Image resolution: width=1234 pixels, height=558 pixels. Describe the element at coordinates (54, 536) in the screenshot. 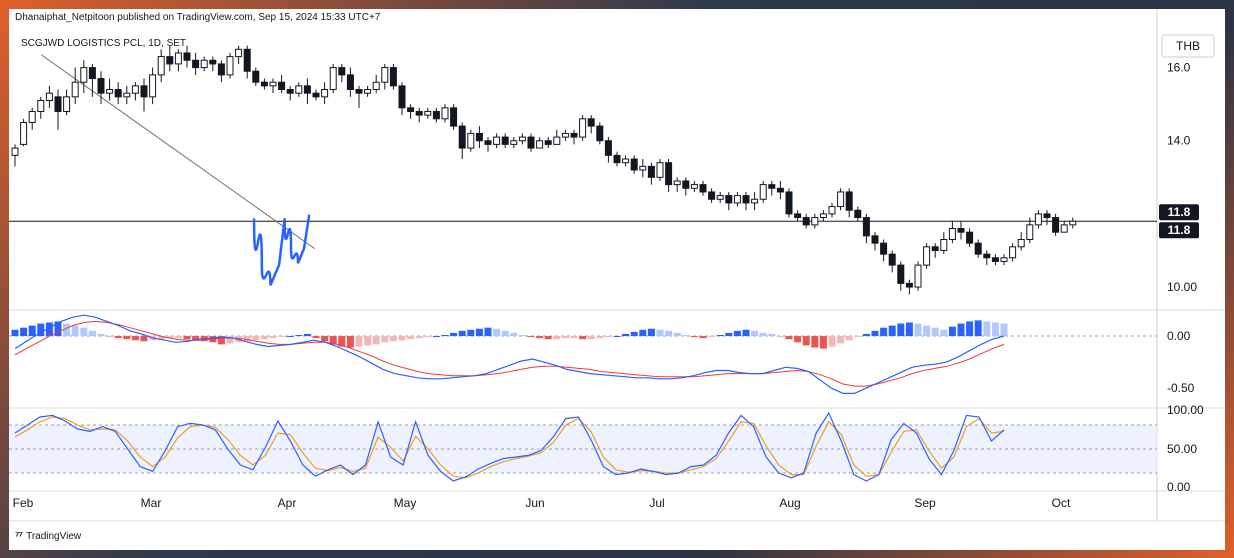

I see `brand-name: TradingView` at that location.